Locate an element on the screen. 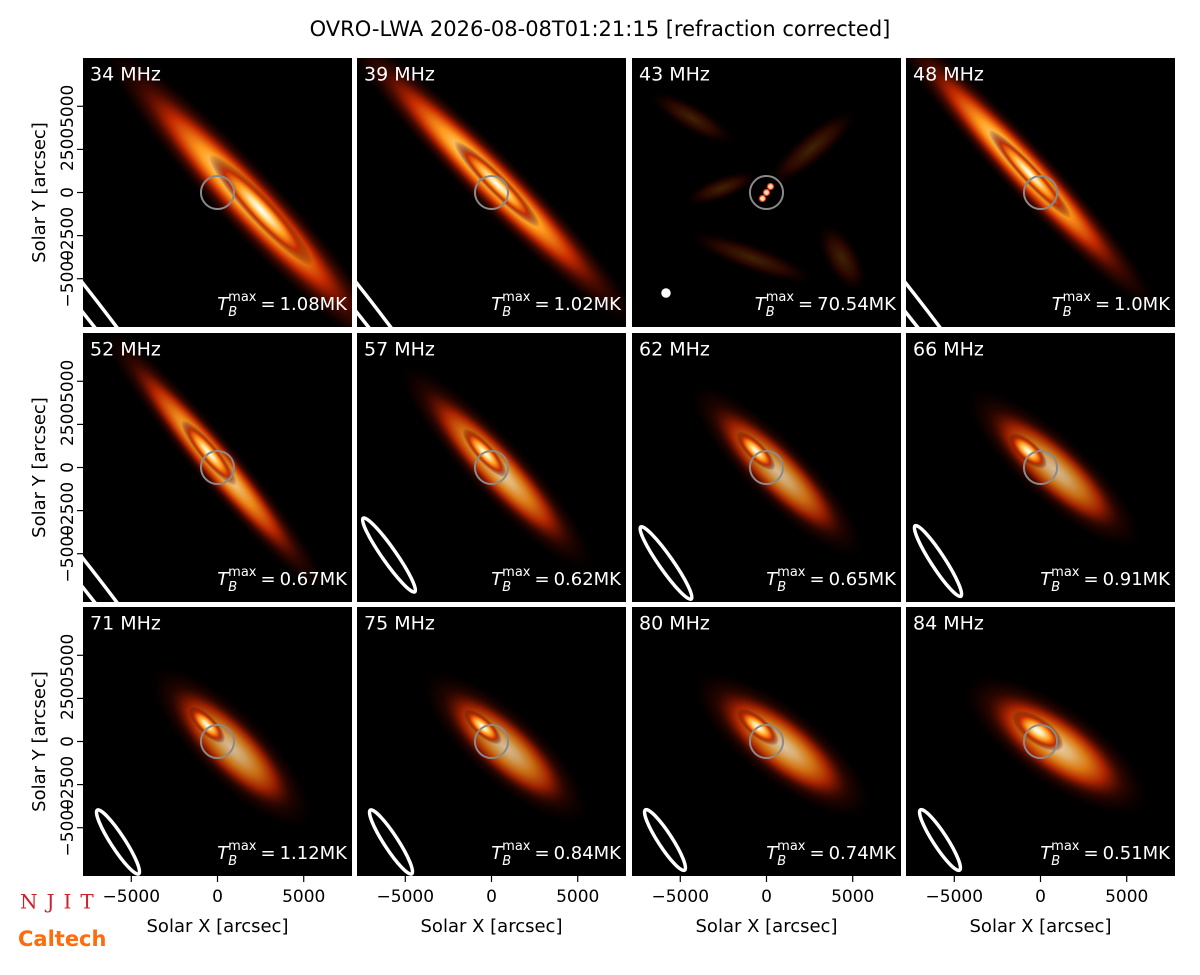 The width and height of the screenshot is (1200, 975). tmax-label: TBmax = 0.51MK is located at coordinates (1105, 854).